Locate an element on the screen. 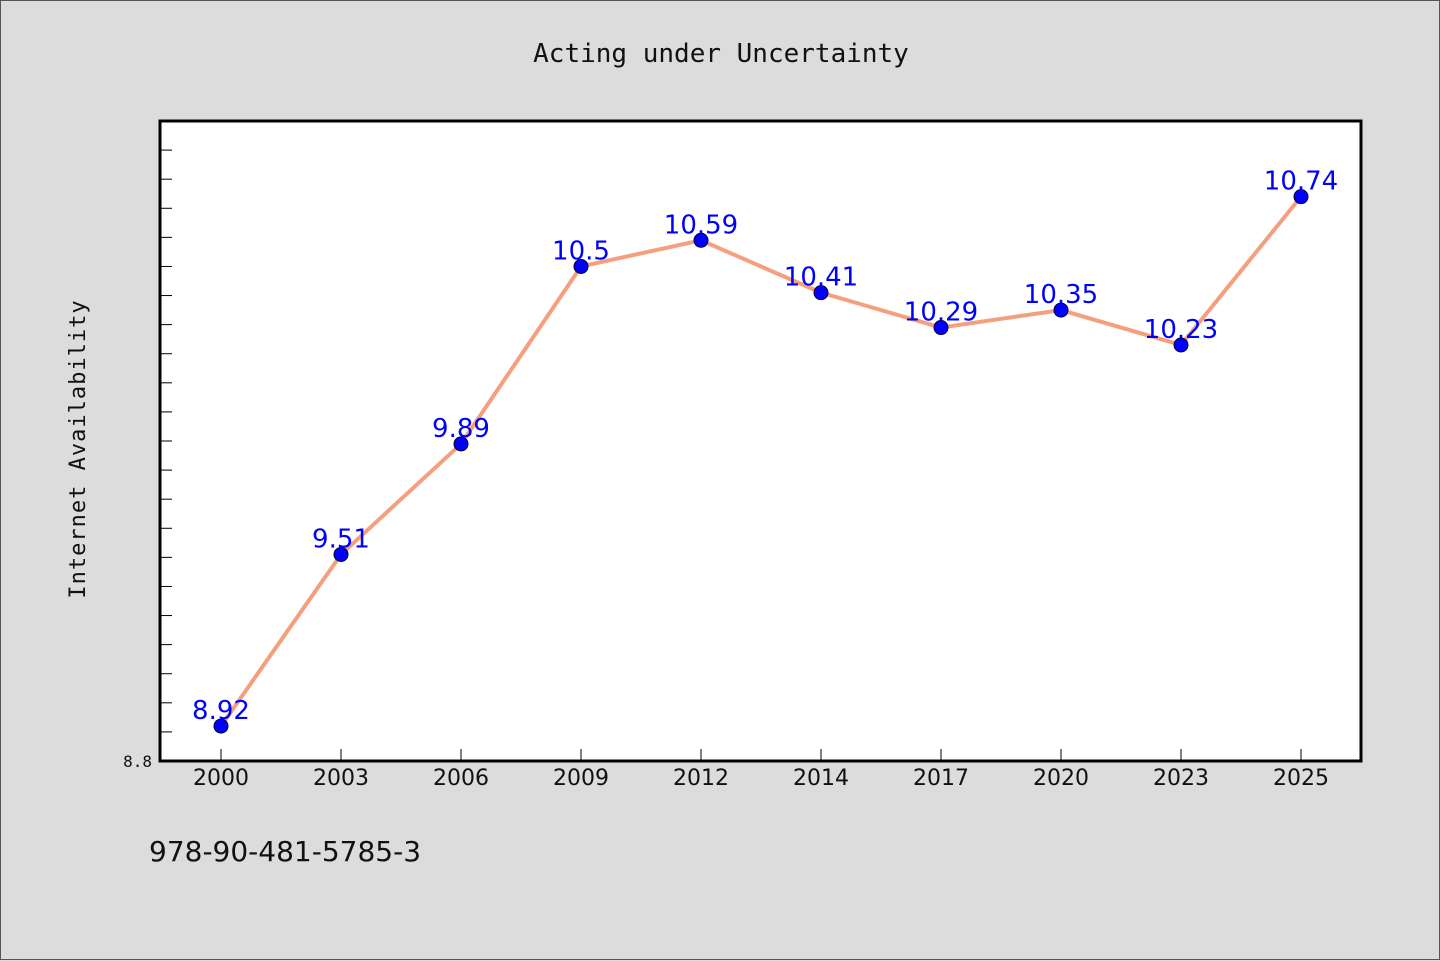 This screenshot has height=961, width=1440. x-axis: 2000 2003 2006 2009 2012 2014 2017 2020 2023 2025 is located at coordinates (761, 770).